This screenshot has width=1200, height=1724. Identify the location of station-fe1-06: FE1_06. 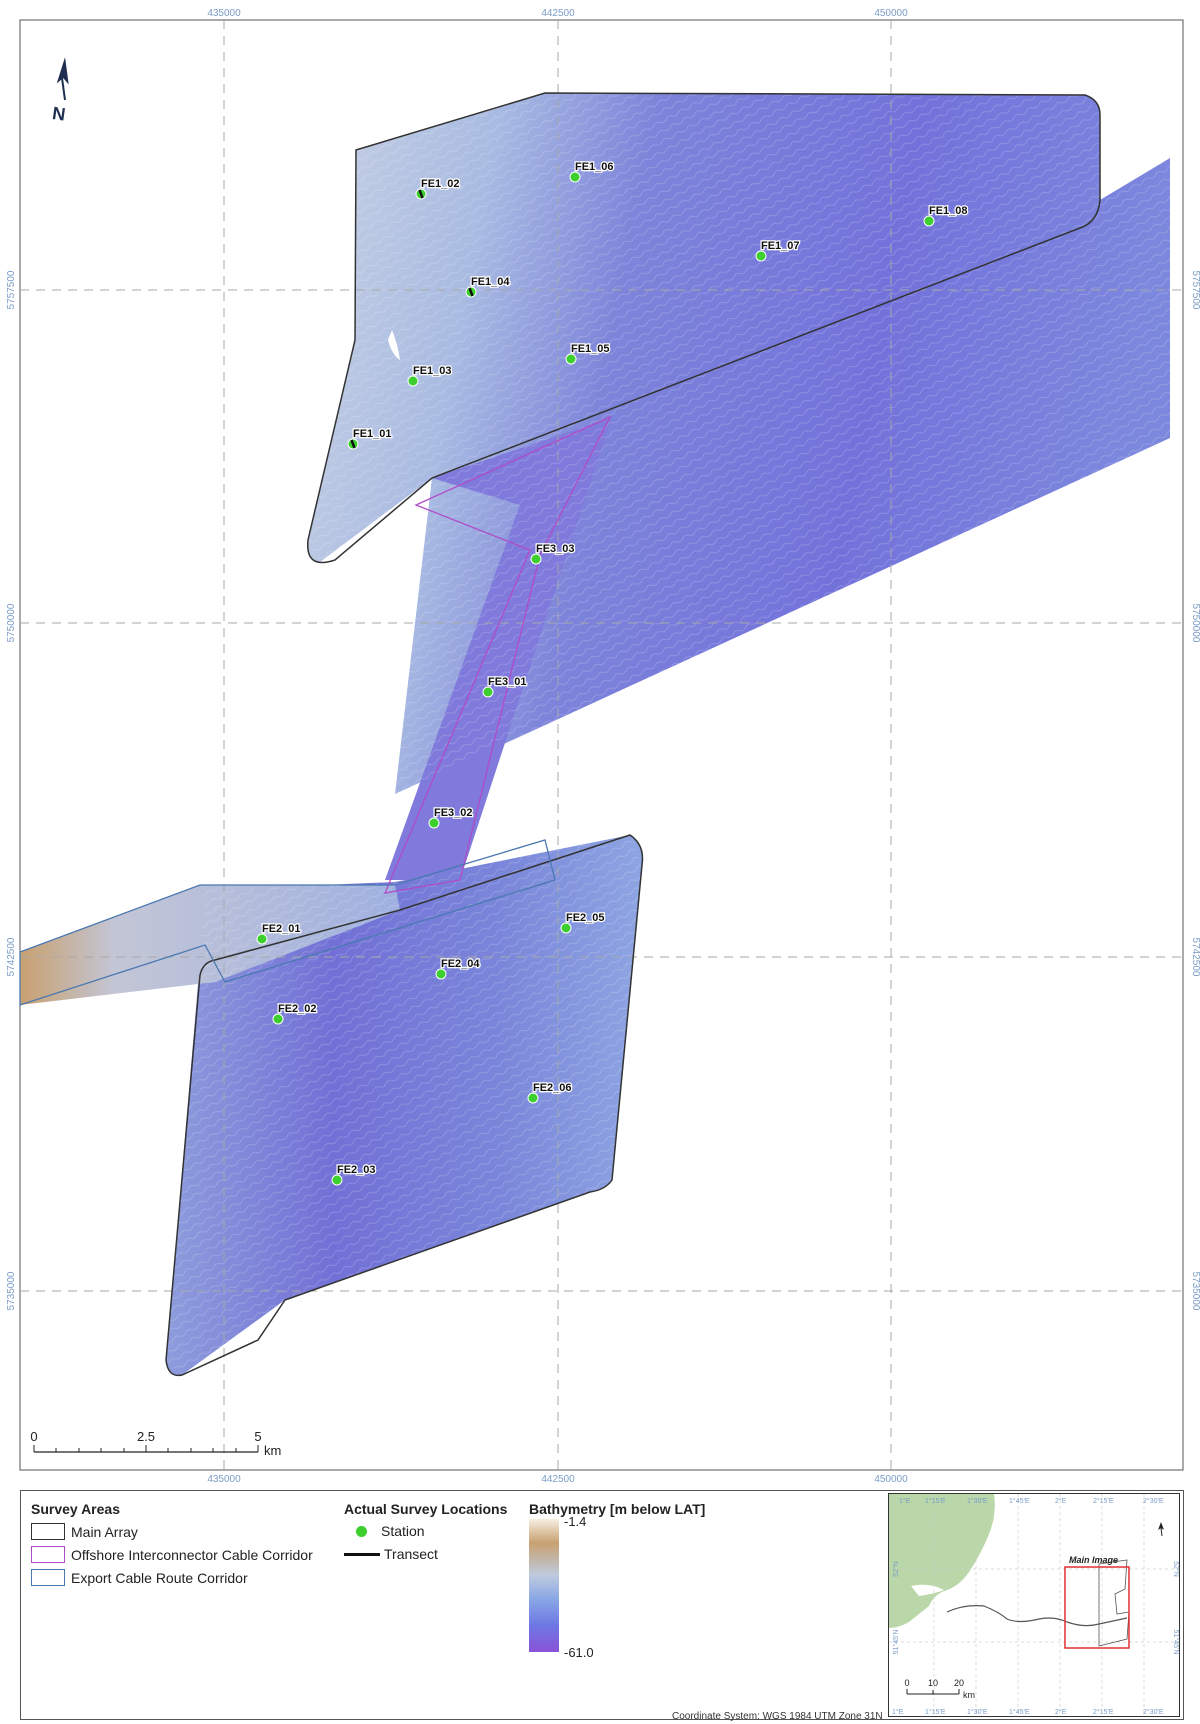
(592, 171).